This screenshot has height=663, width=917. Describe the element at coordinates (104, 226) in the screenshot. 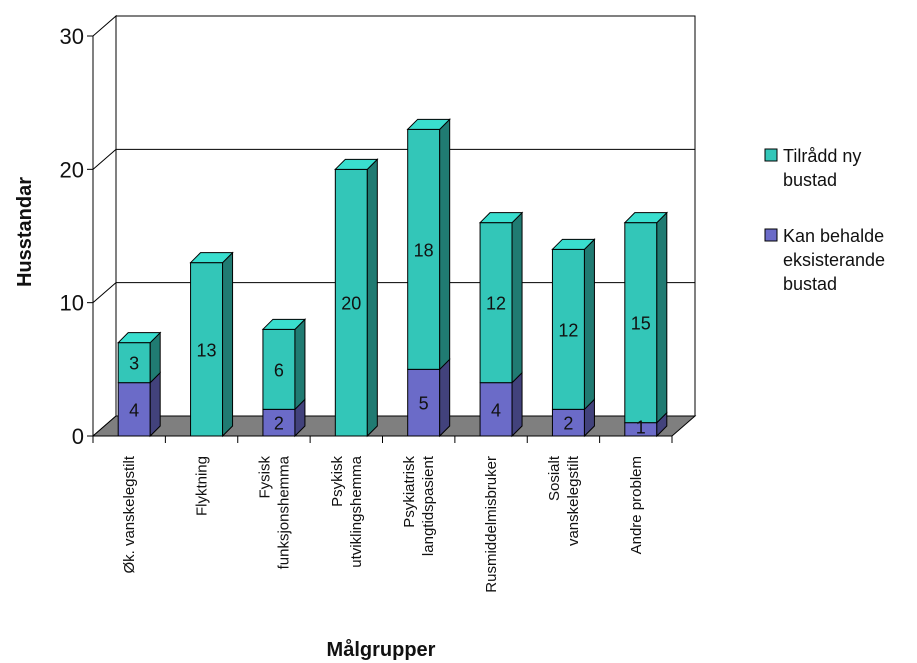

I see `side-wall` at that location.